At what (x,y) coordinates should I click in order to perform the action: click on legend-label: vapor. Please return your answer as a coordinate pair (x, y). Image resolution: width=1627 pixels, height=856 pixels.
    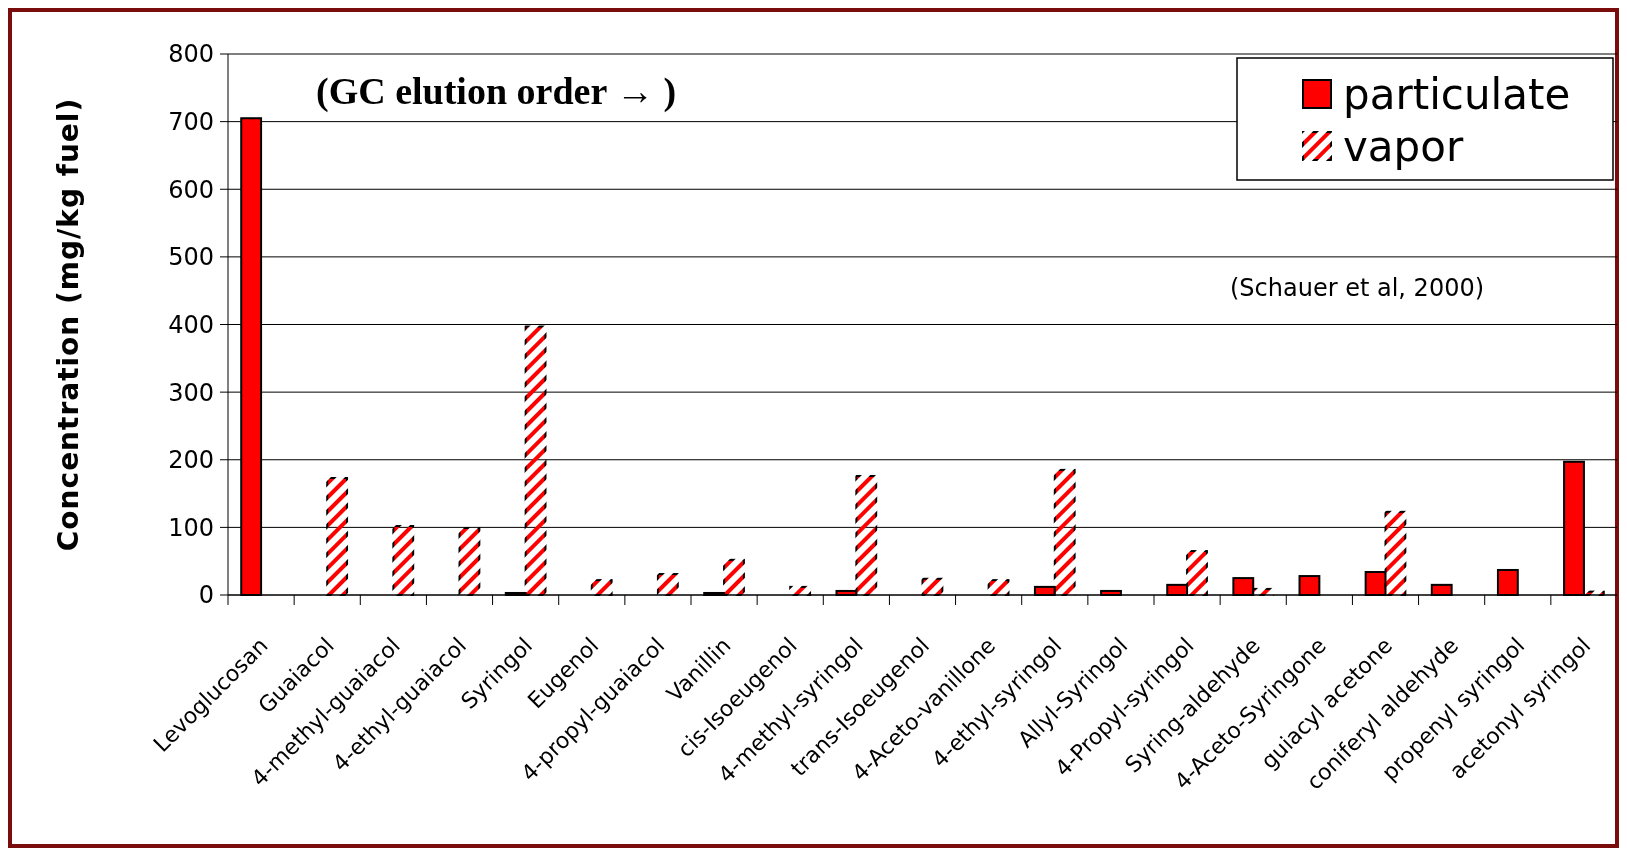
    Looking at the image, I should click on (1403, 146).